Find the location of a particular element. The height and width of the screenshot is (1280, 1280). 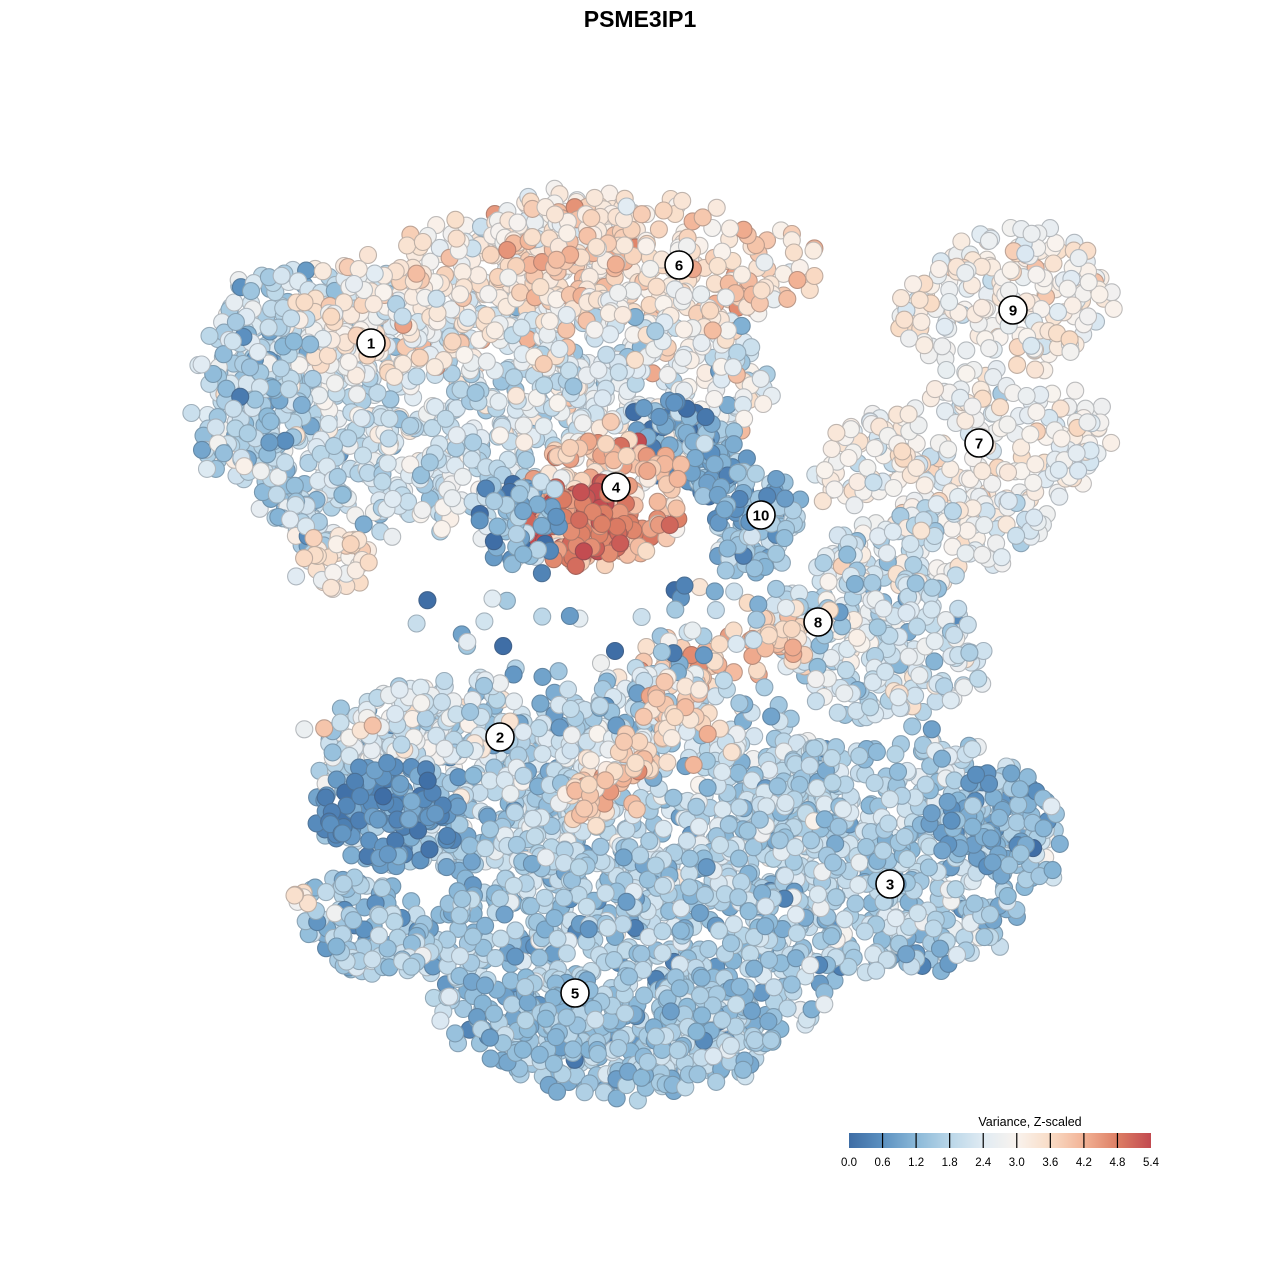

colorbar-tick-label: 1.2 is located at coordinates (916, 1163).